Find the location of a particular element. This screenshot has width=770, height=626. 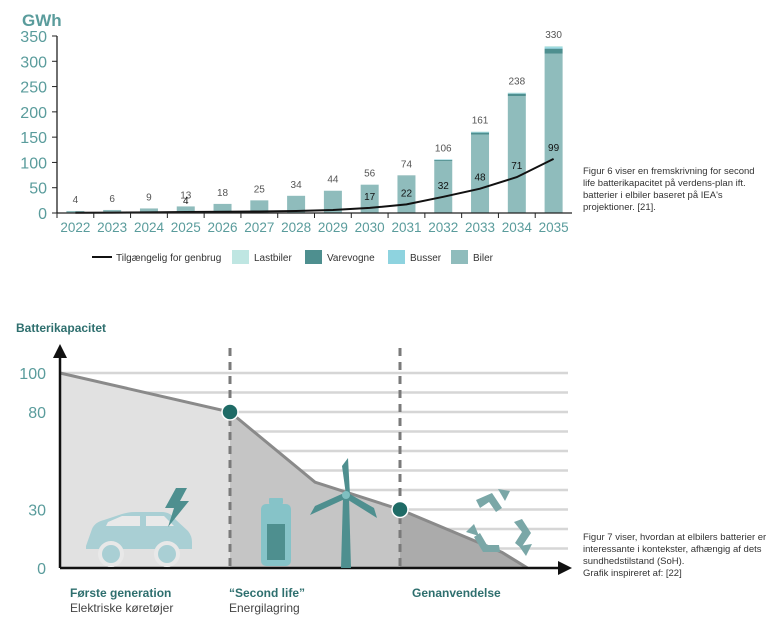

stage-first-generation: Første generation Elektriske køretøjer is located at coordinates (121, 601).